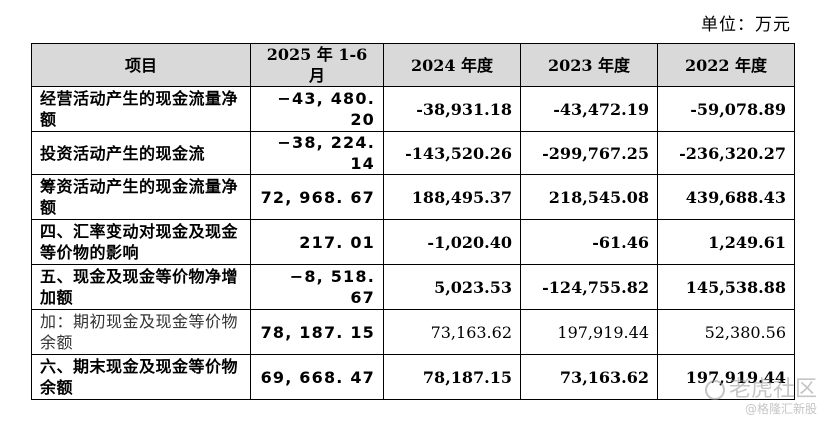 This screenshot has width=831, height=426. What do you see at coordinates (746, 25) in the screenshot?
I see `unit-label: 单位：万元` at bounding box center [746, 25].